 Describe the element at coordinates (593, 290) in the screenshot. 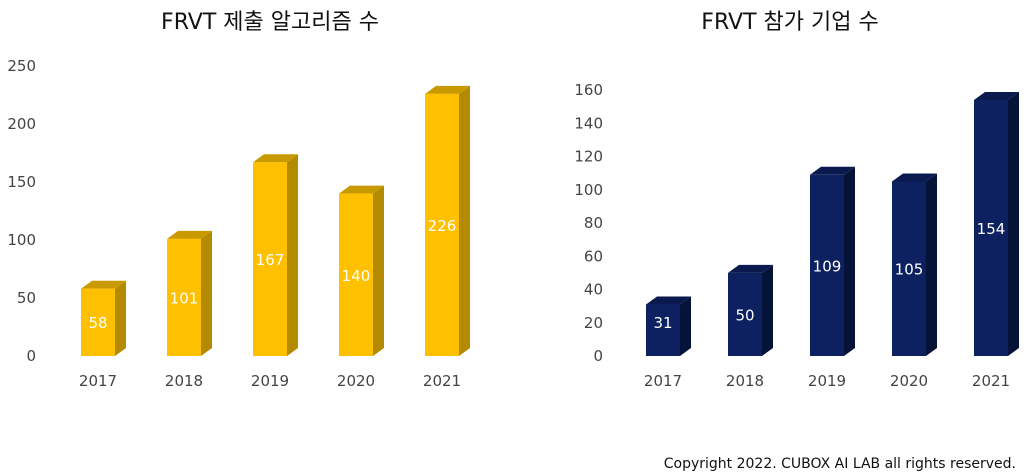

I see `y-tick-label: 40` at that location.